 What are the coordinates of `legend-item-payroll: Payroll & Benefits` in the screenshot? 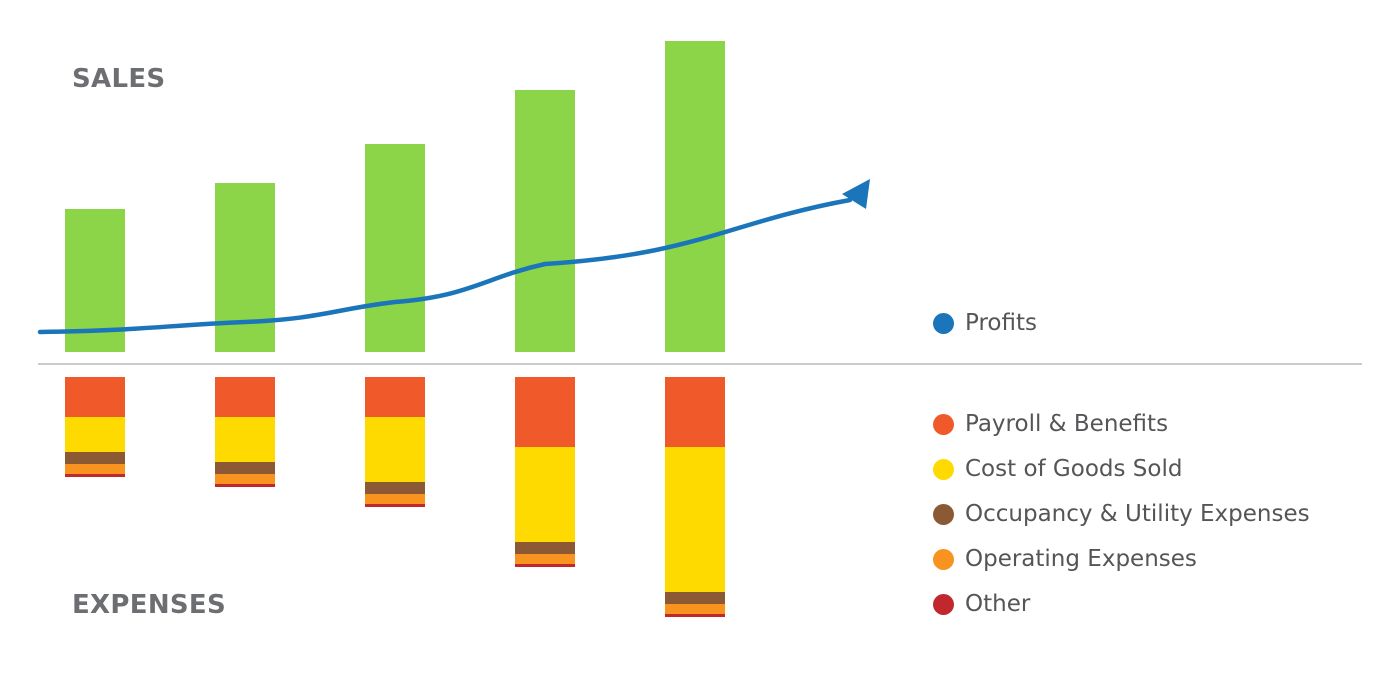 It's located at (1050, 424).